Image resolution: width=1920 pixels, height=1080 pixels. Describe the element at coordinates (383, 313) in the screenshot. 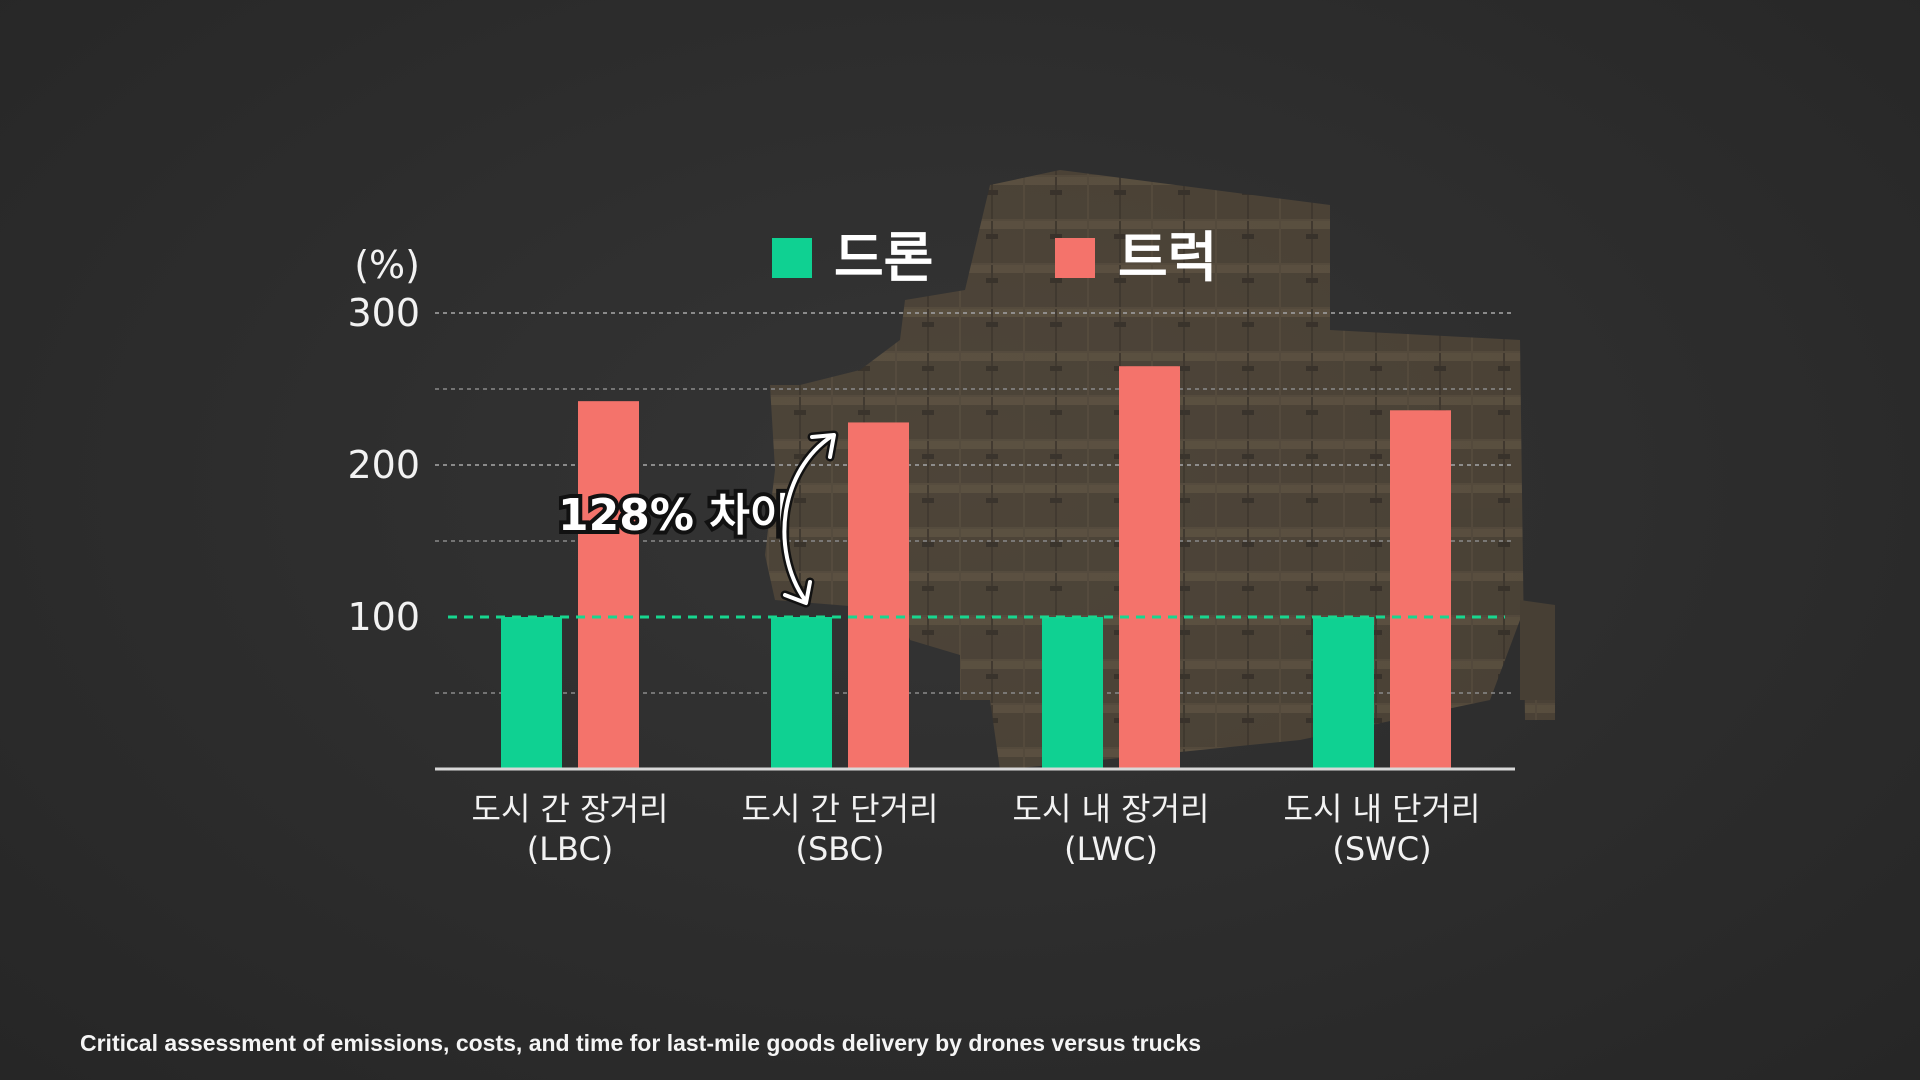

I see `y-tick-label: 300` at that location.